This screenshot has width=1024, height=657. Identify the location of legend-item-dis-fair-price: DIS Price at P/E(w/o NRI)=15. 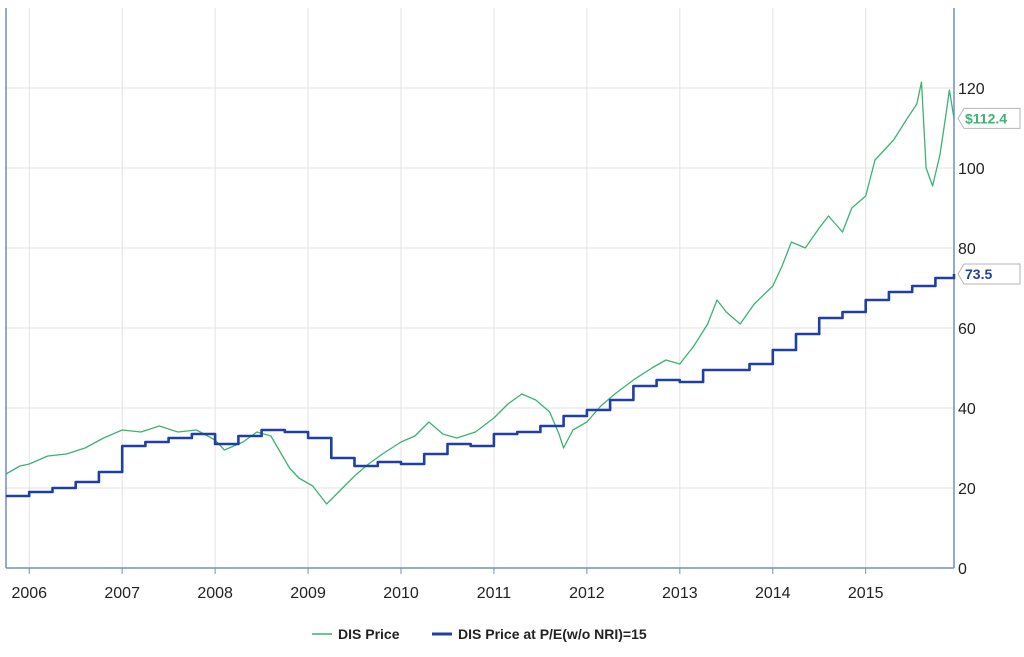
(539, 634).